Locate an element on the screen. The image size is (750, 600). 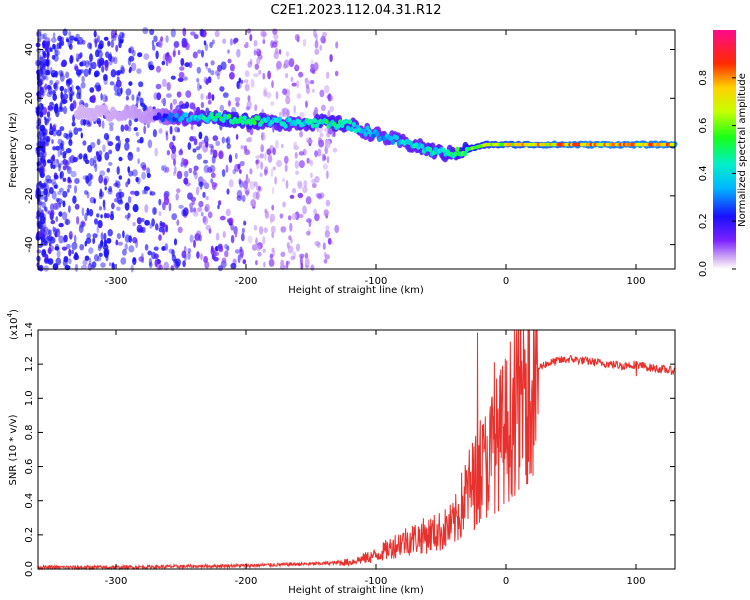
spectrogram-ridge is located at coordinates (376, 133).